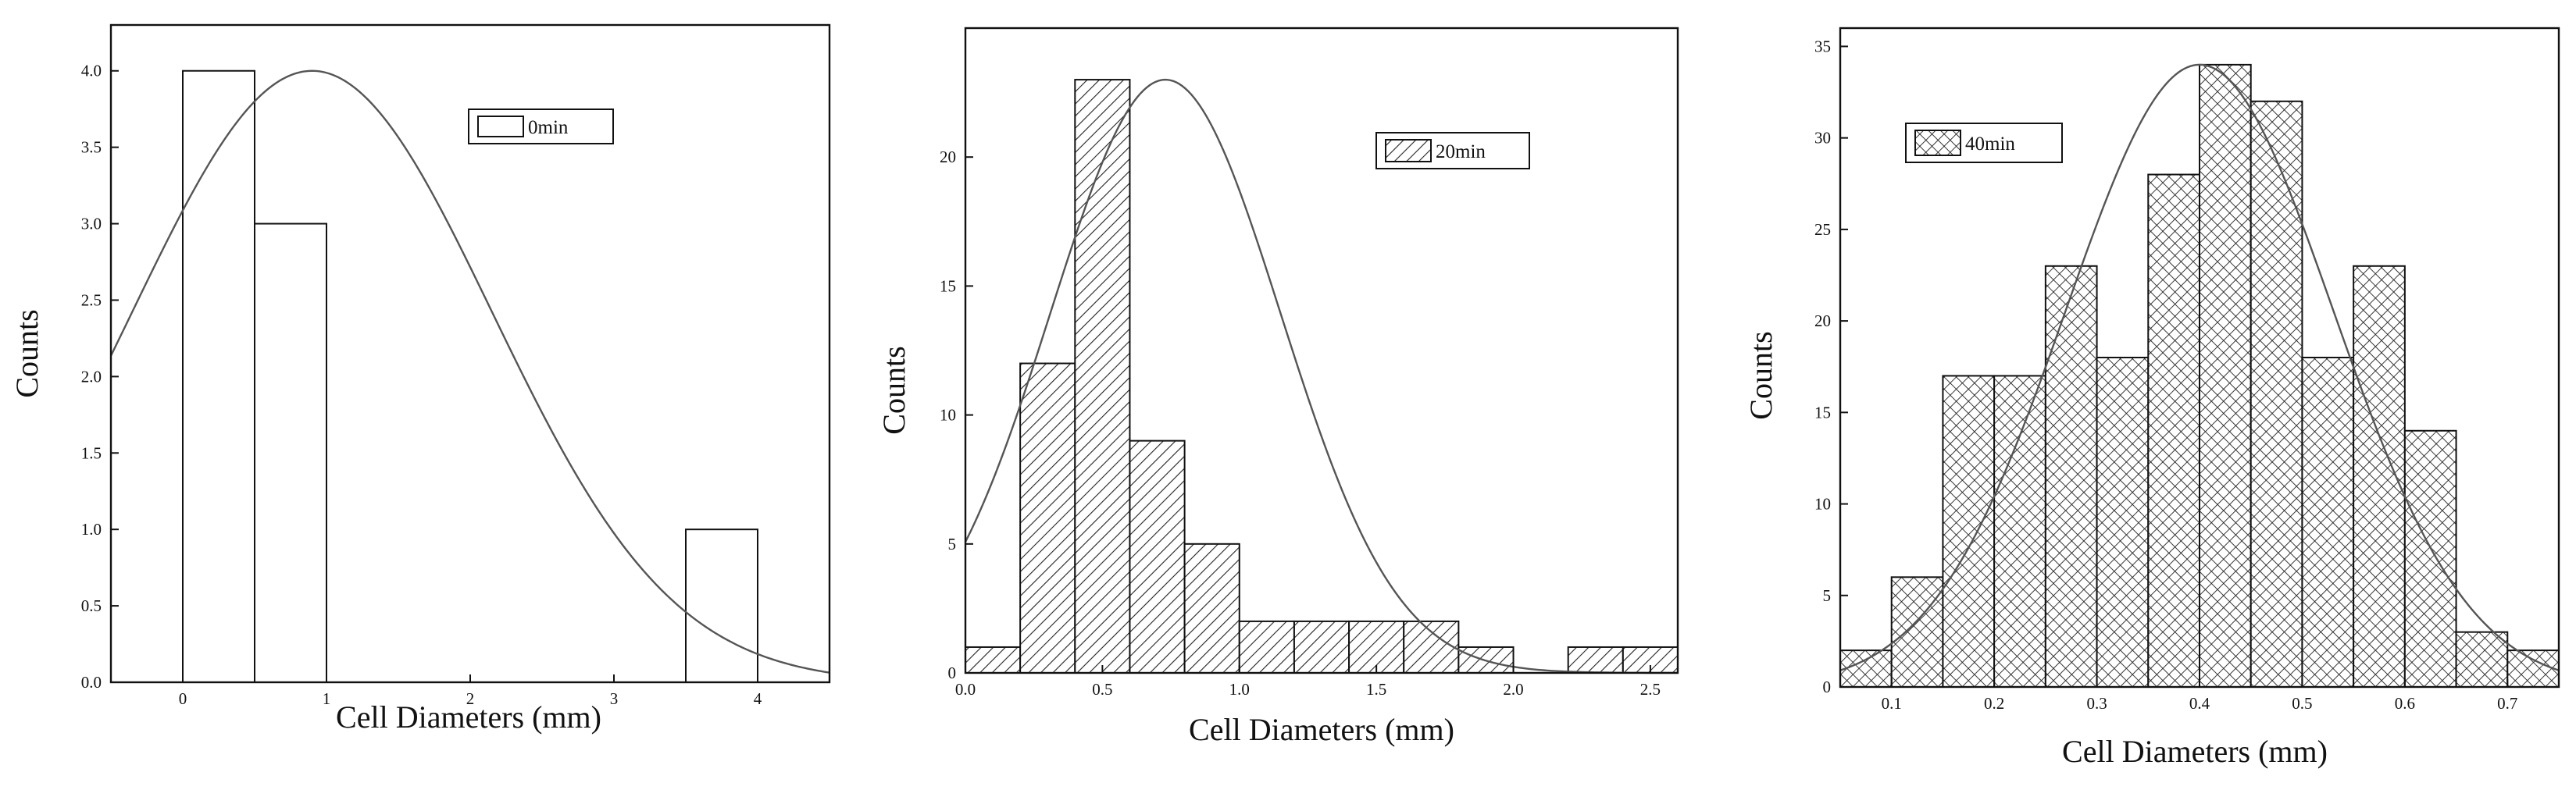  Describe the element at coordinates (1376, 689) in the screenshot. I see `x-tick-label: 1.5` at that location.